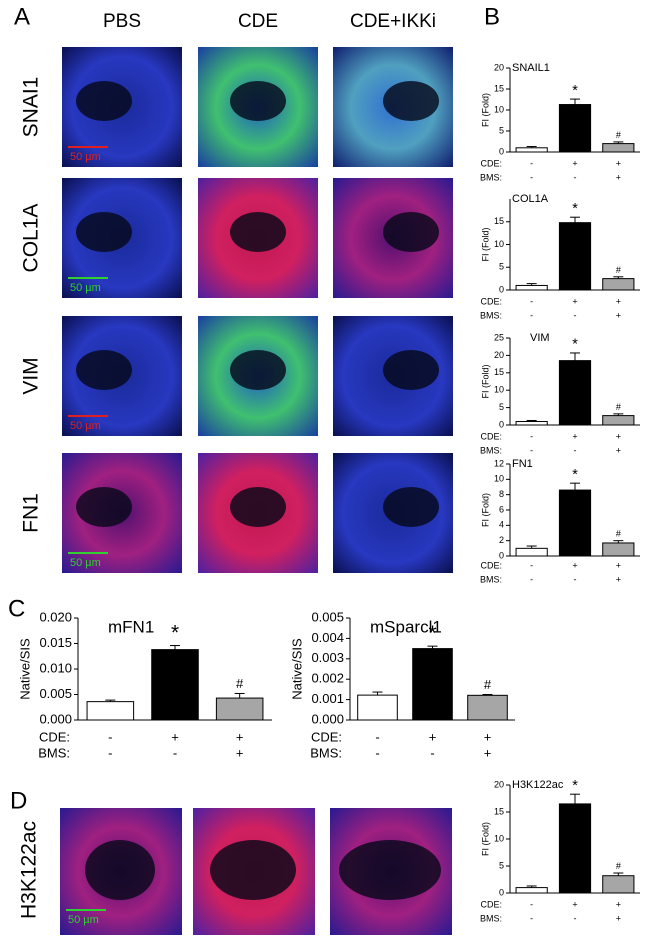  What do you see at coordinates (327, 678) in the screenshot?
I see `y-tick-label: 0.002` at bounding box center [327, 678].